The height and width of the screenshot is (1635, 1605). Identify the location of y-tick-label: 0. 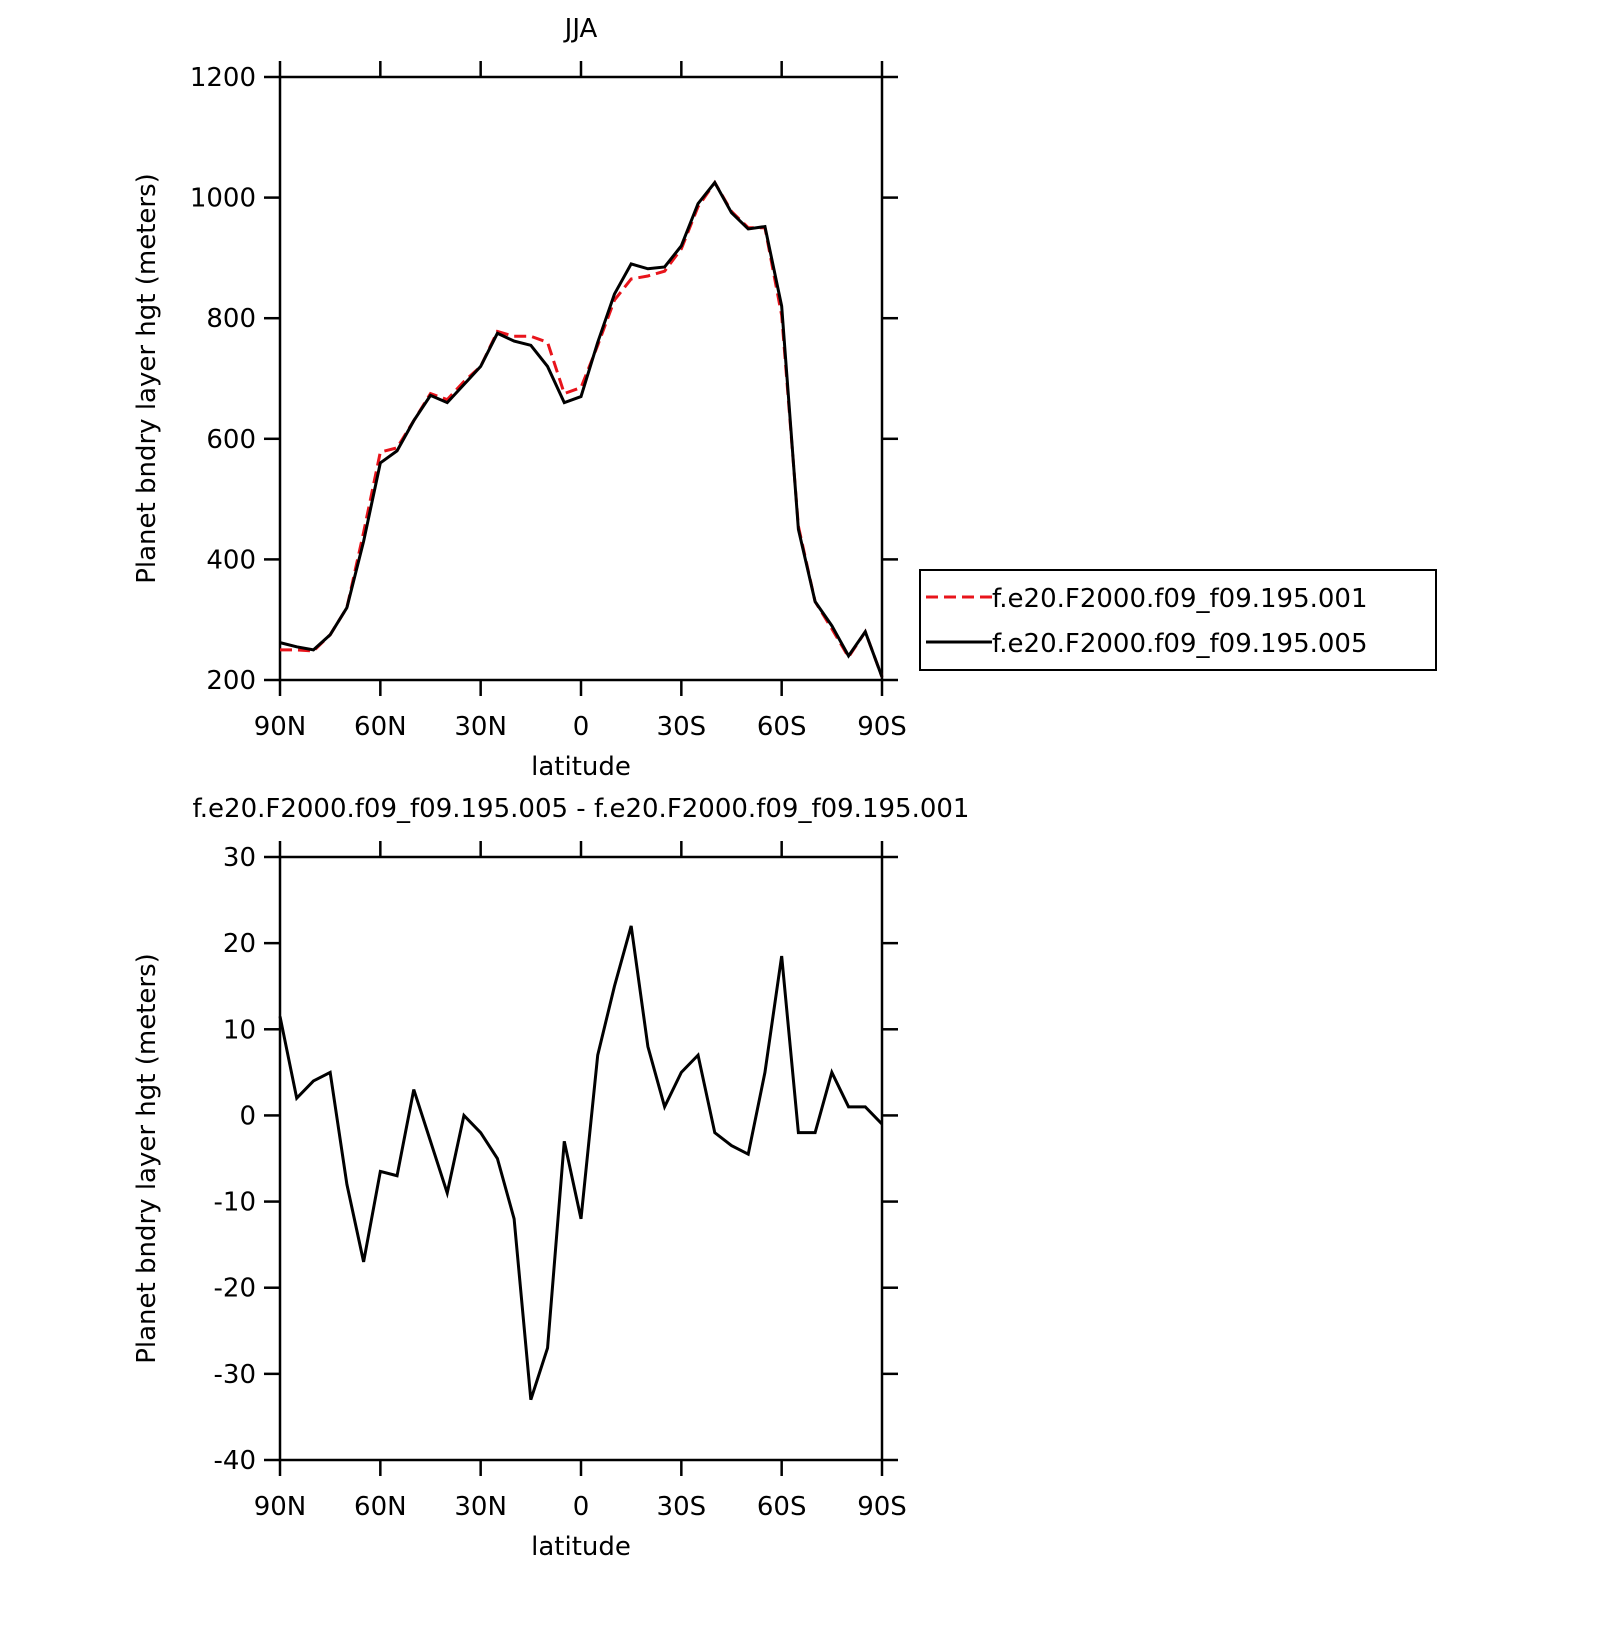
(247, 1116).